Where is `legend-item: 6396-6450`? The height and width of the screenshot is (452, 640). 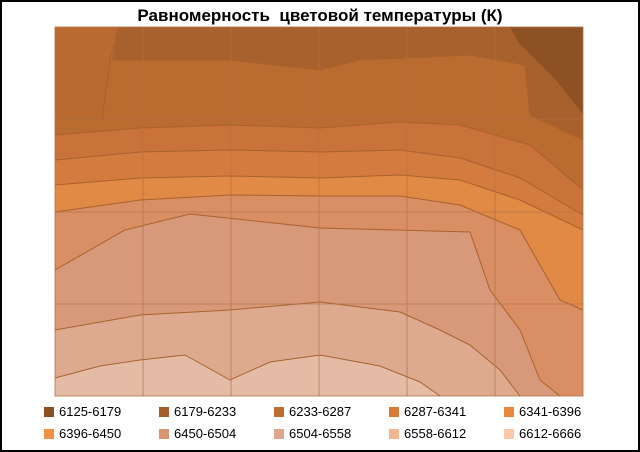
legend-item: 6396-6450 is located at coordinates (101, 433).